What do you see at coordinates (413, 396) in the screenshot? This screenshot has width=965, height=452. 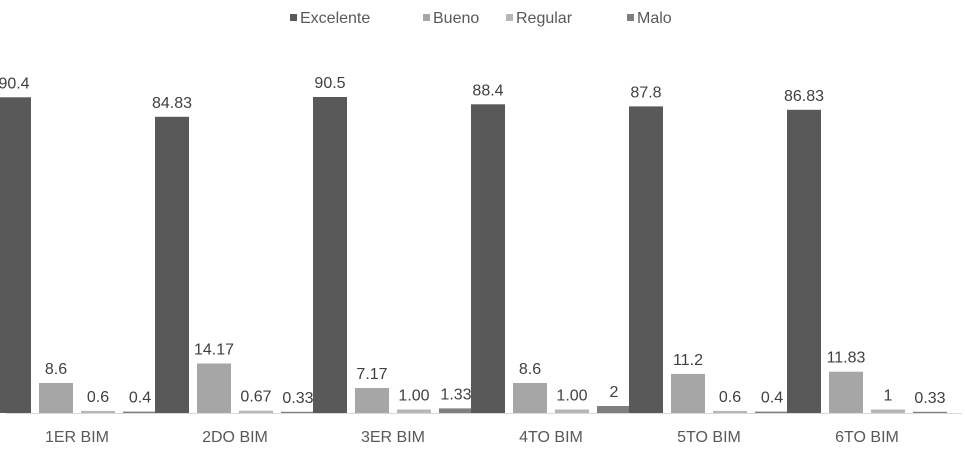 I see `data-label-regular-3: 1.00` at bounding box center [413, 396].